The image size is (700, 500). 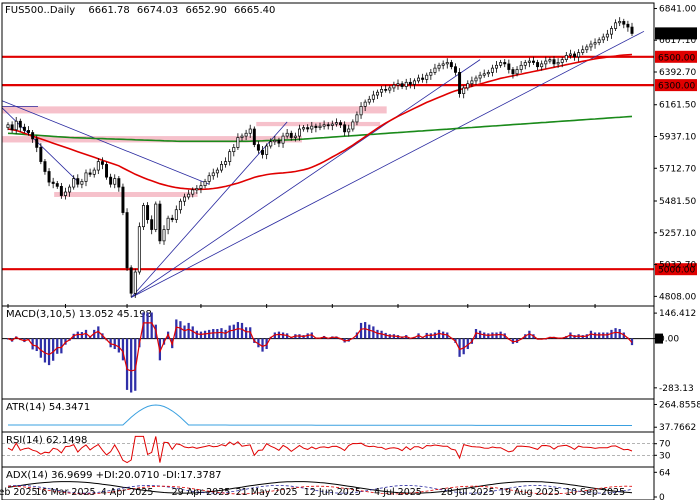 I want to click on adx-tick-label-1: 0, so click(x=662, y=496).